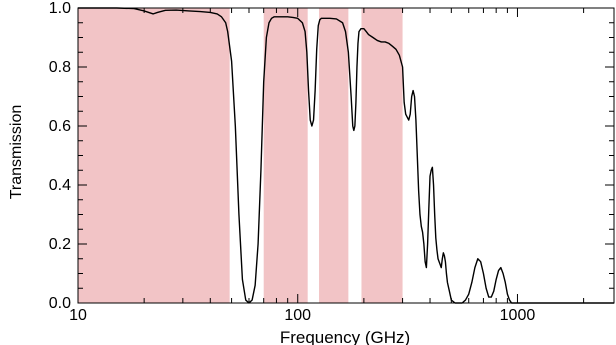 This screenshot has height=345, width=616. Describe the element at coordinates (297, 315) in the screenshot. I see `x-tick-label: 100` at that location.